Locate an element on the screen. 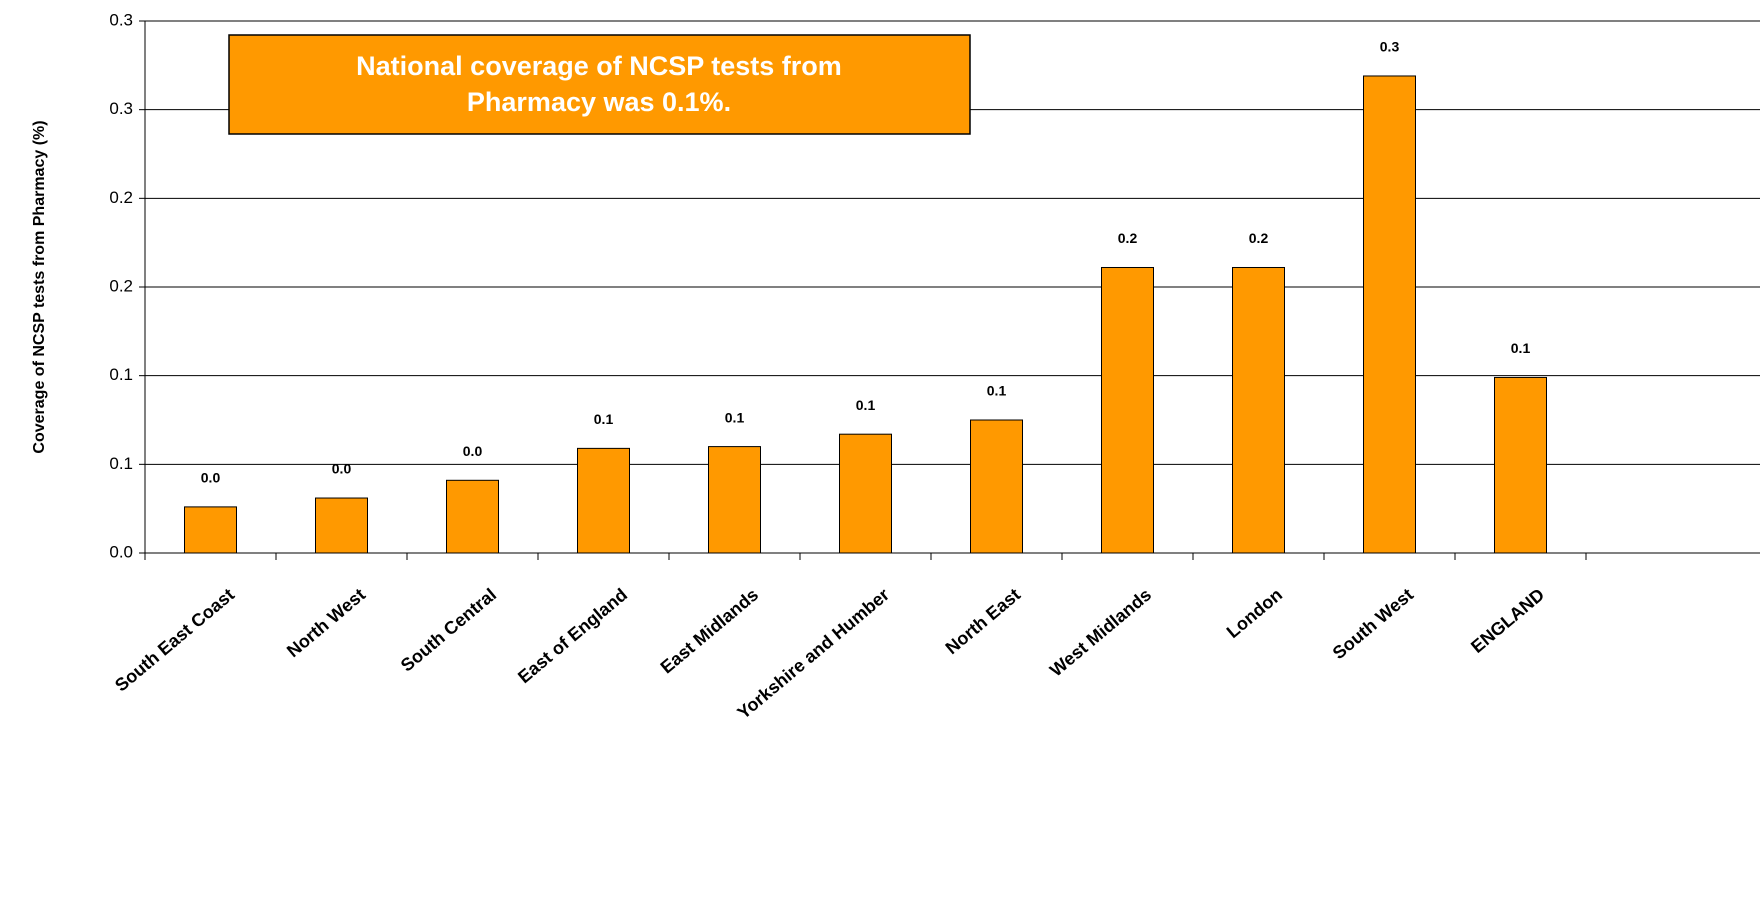 The image size is (1760, 898). annotation-box is located at coordinates (599, 84).